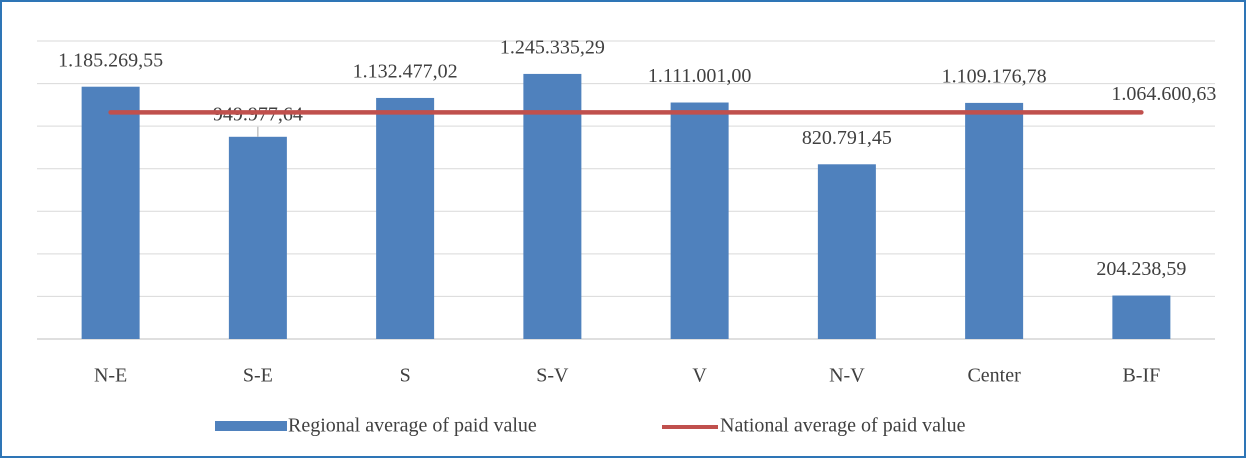 Image resolution: width=1246 pixels, height=458 pixels. What do you see at coordinates (405, 72) in the screenshot?
I see `value-label: 1.132.477,02` at bounding box center [405, 72].